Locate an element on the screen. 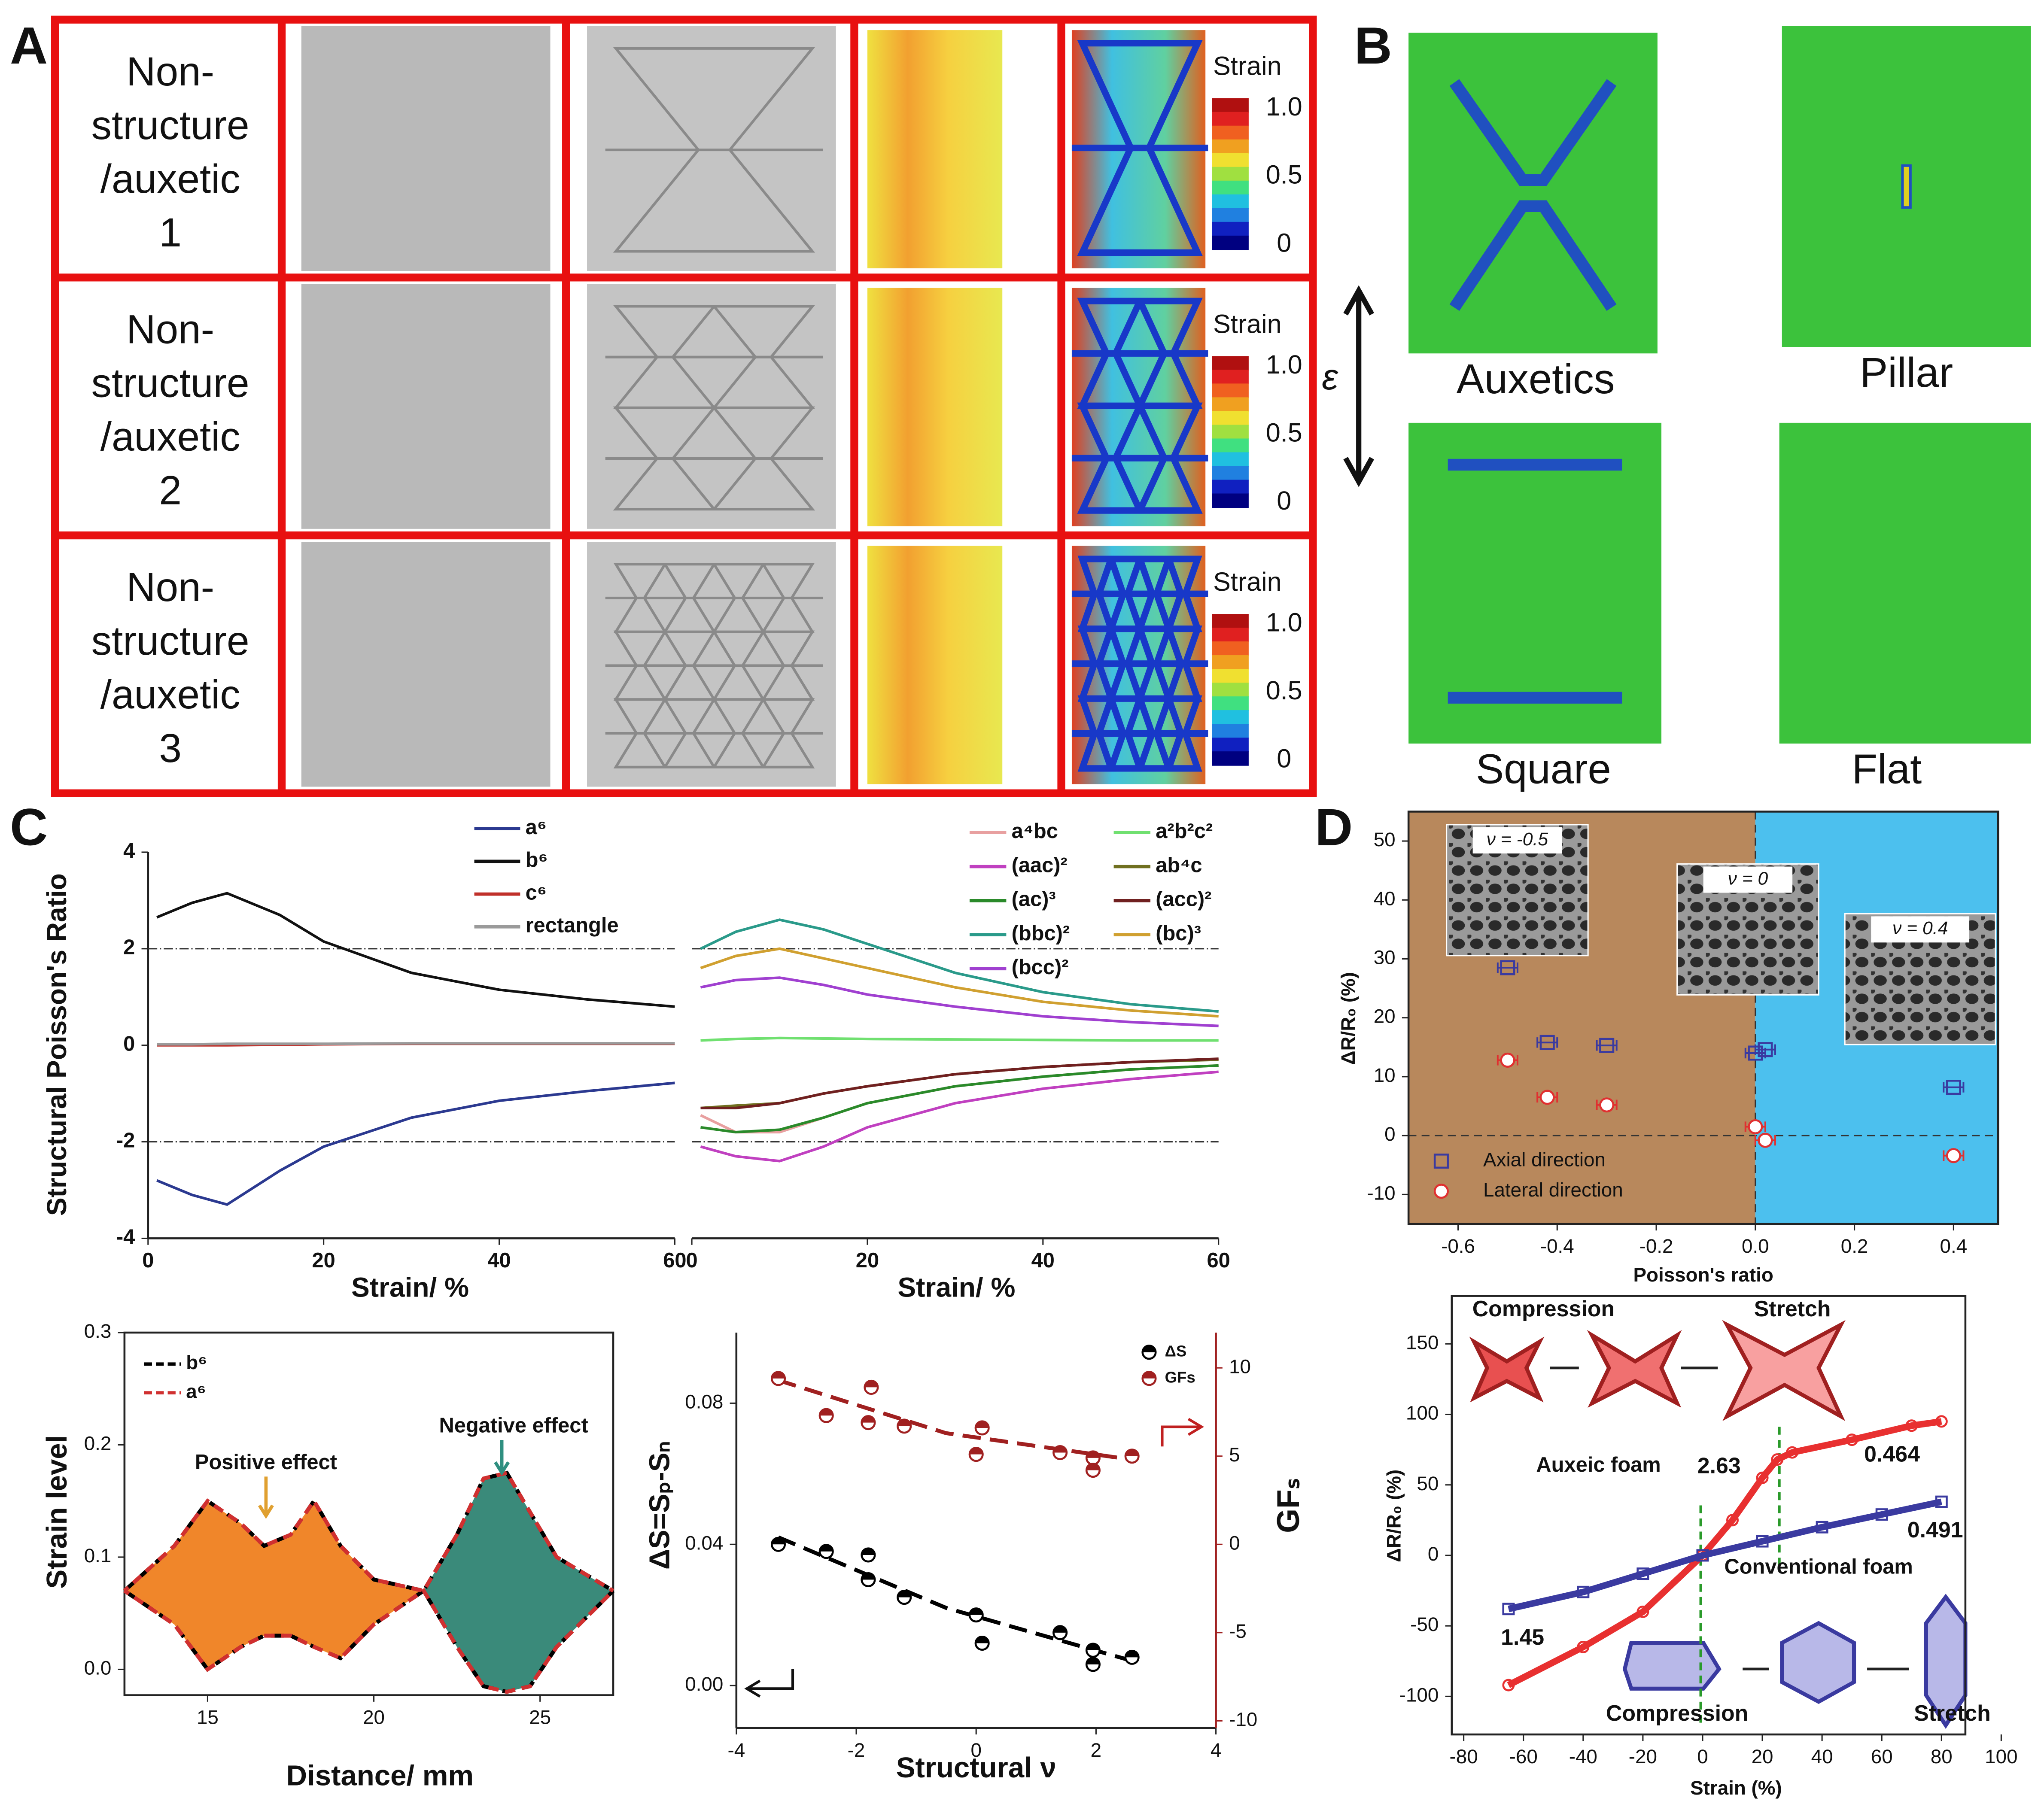  legend-label: Axial direction is located at coordinates (1544, 1160).